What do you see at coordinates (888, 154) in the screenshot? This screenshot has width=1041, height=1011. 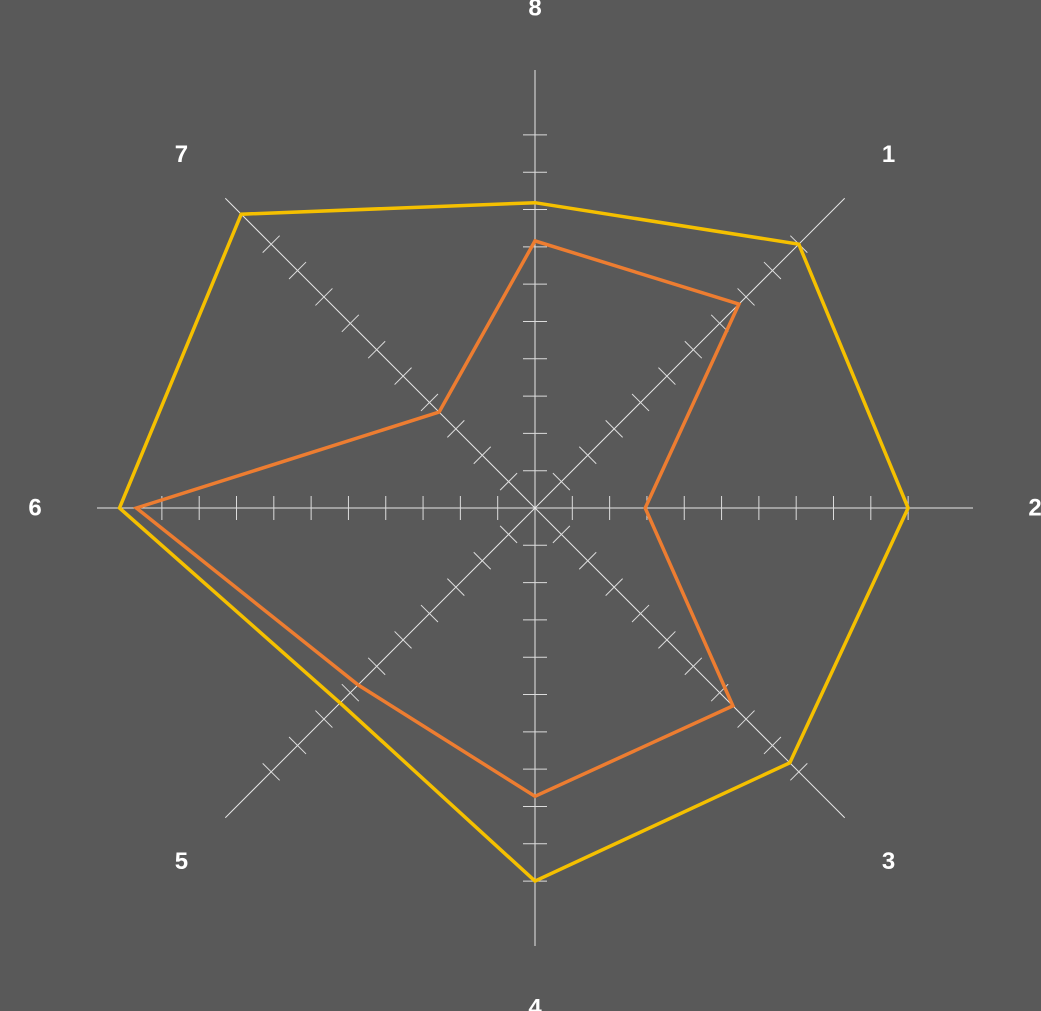 I see `axis-label-1: 1` at bounding box center [888, 154].